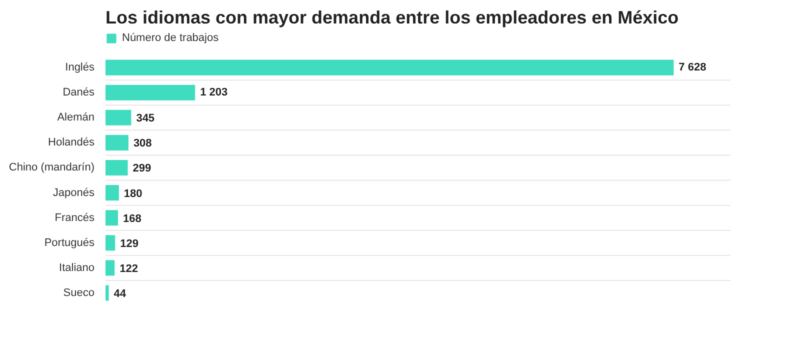  I want to click on y-tick-label: Chino (mandarín), so click(51, 168).